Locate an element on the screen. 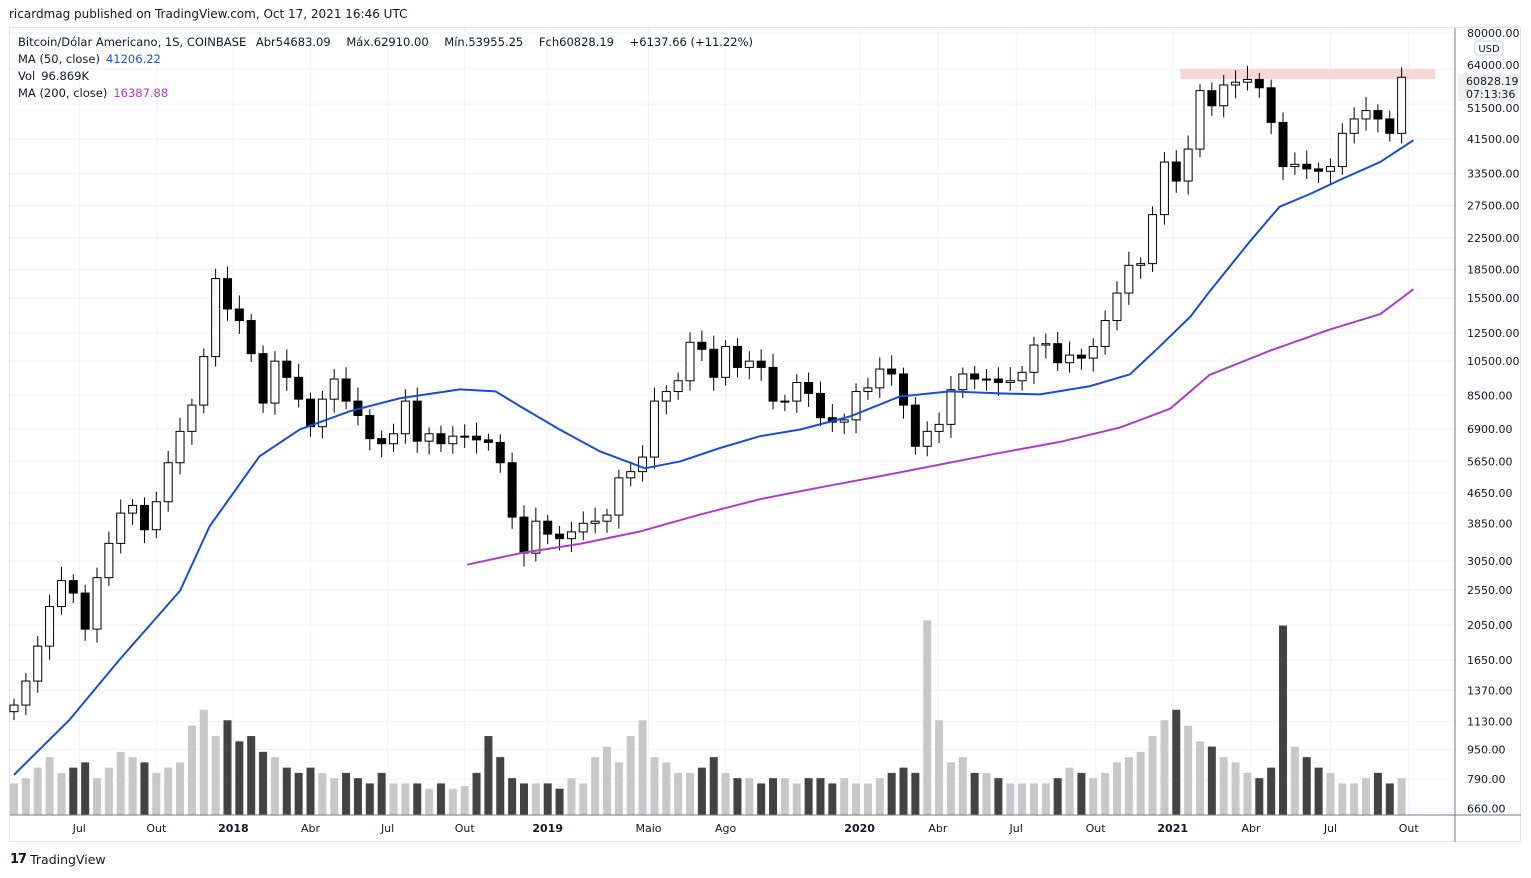  price-tick-label: 33500.00 is located at coordinates (1493, 174).